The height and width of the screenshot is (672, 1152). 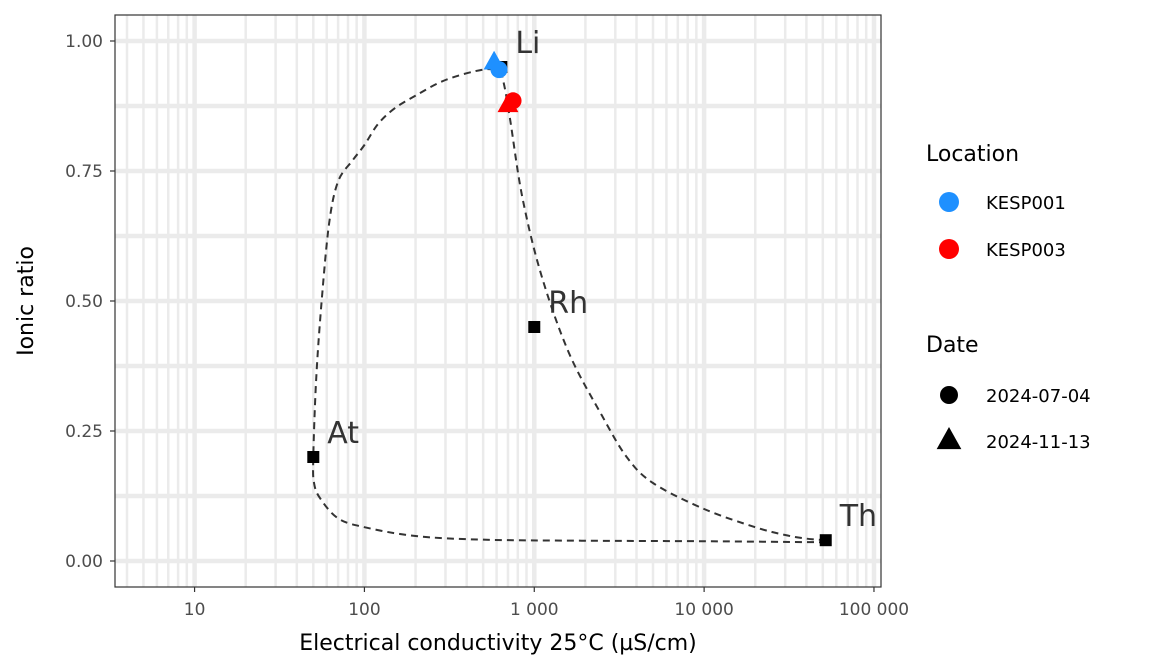 What do you see at coordinates (313, 457) in the screenshot?
I see `reference-point-at` at bounding box center [313, 457].